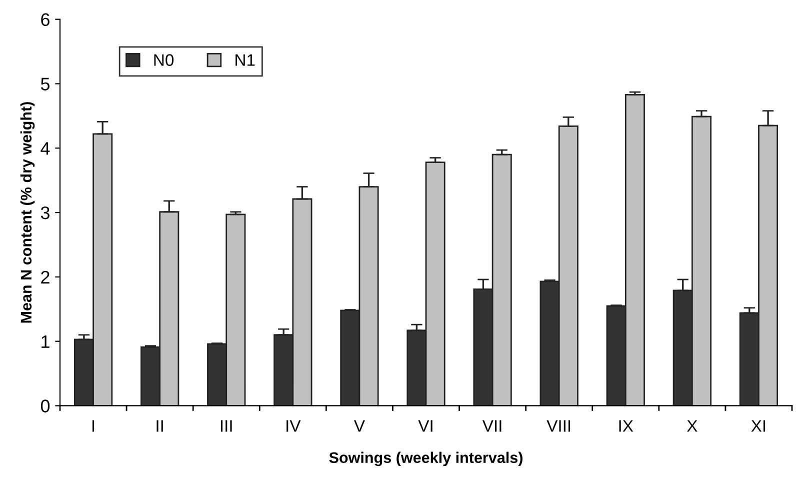  I want to click on x-tick-label: IV, so click(293, 426).